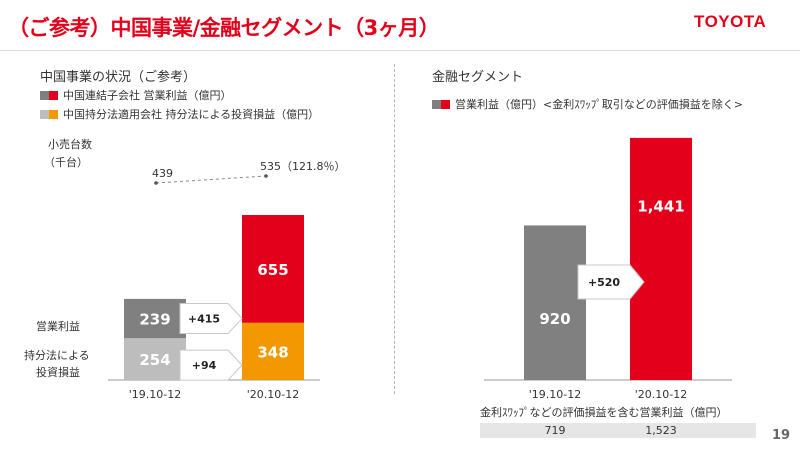 The height and width of the screenshot is (450, 800). Describe the element at coordinates (781, 435) in the screenshot. I see `page-number: 19` at that location.